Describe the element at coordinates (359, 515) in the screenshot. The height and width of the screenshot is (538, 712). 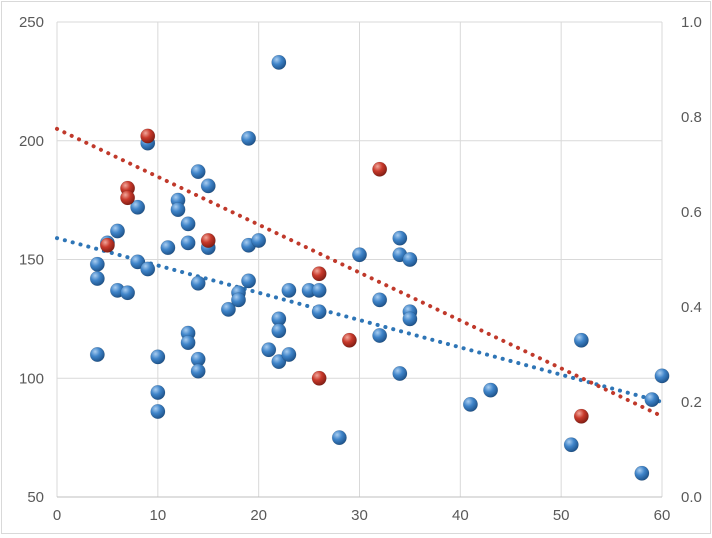
I see `x-tick-label: 30` at that location.